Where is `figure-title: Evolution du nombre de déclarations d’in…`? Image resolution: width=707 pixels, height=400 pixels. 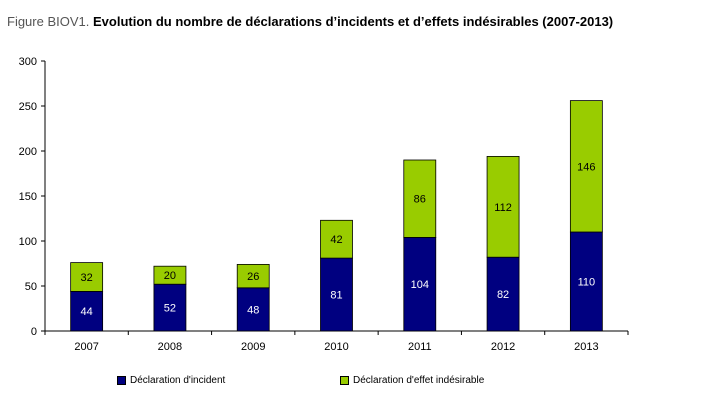
figure-title: Evolution du nombre de déclarations d’in… is located at coordinates (353, 21).